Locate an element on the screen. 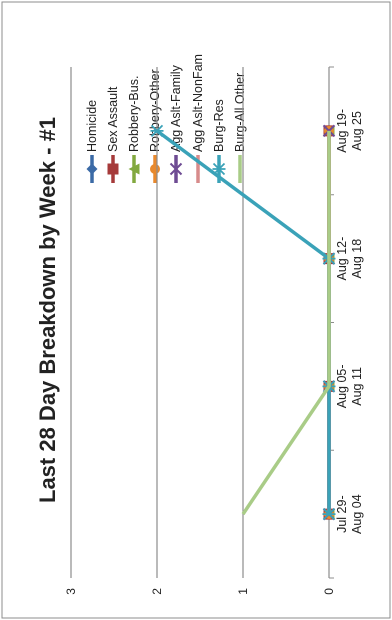 The image size is (392, 620). y-tick-label: 1 is located at coordinates (243, 591).